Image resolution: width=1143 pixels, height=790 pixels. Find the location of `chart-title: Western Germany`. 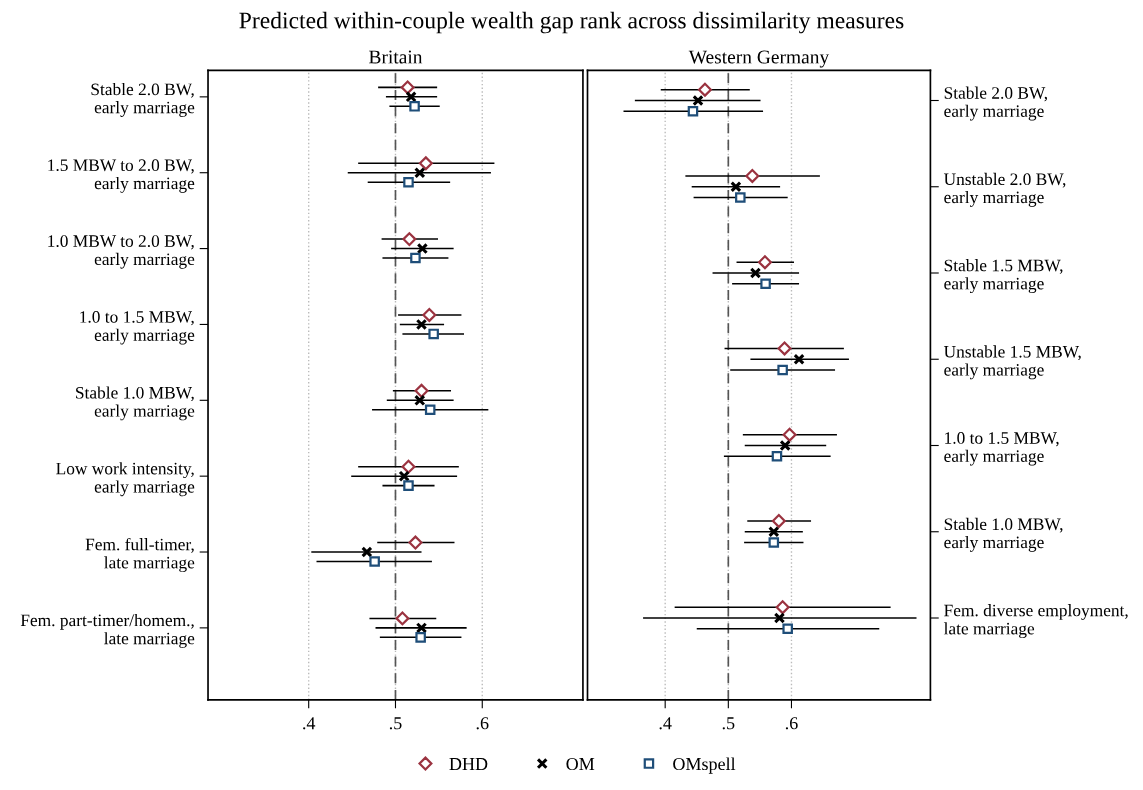

chart-title: Western Germany is located at coordinates (759, 59).